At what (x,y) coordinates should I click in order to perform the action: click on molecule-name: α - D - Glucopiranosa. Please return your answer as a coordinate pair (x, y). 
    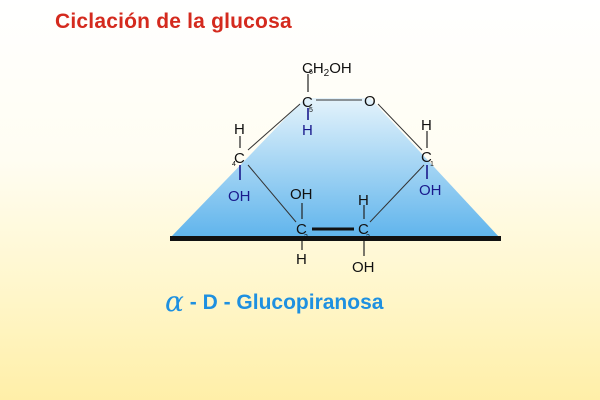
    Looking at the image, I should click on (274, 301).